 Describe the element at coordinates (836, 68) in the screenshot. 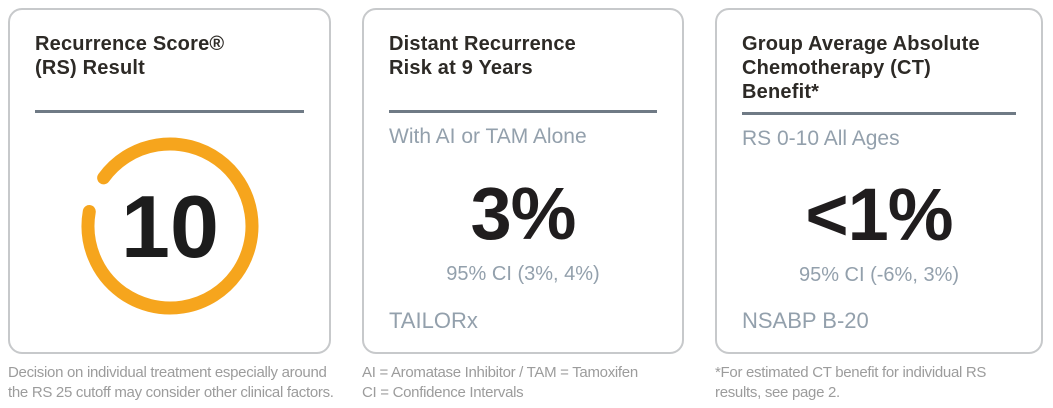

I see `title-line: Chemotherapy (CT)` at that location.